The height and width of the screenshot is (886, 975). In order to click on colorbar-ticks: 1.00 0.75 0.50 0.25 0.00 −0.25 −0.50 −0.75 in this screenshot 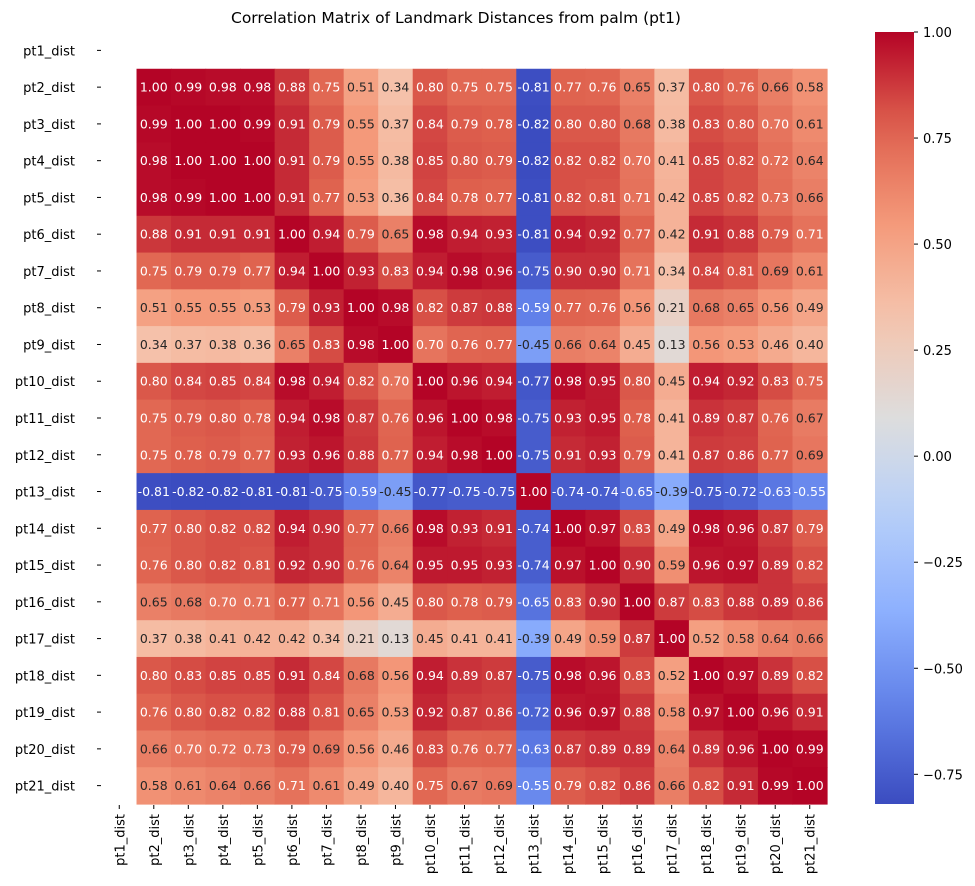, I will do `click(938, 404)`.